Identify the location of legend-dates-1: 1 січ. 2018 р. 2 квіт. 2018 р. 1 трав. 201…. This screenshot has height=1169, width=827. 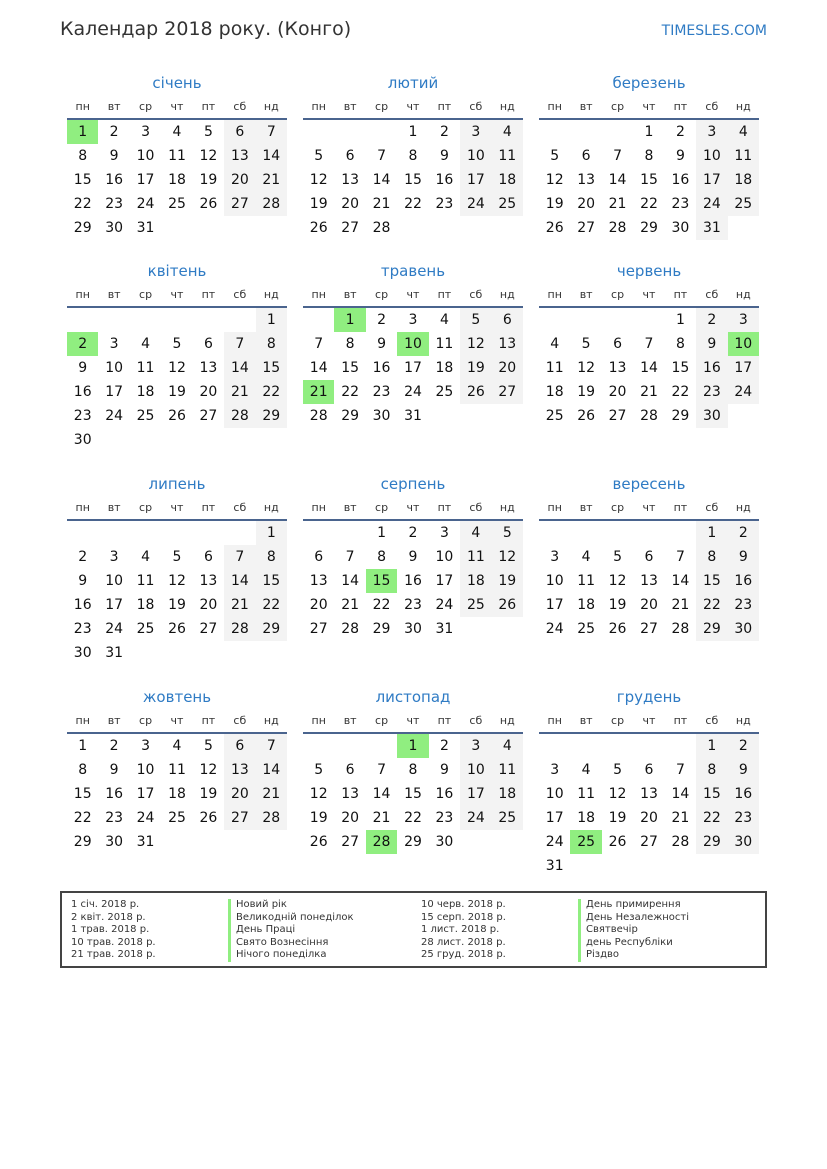
(113, 930).